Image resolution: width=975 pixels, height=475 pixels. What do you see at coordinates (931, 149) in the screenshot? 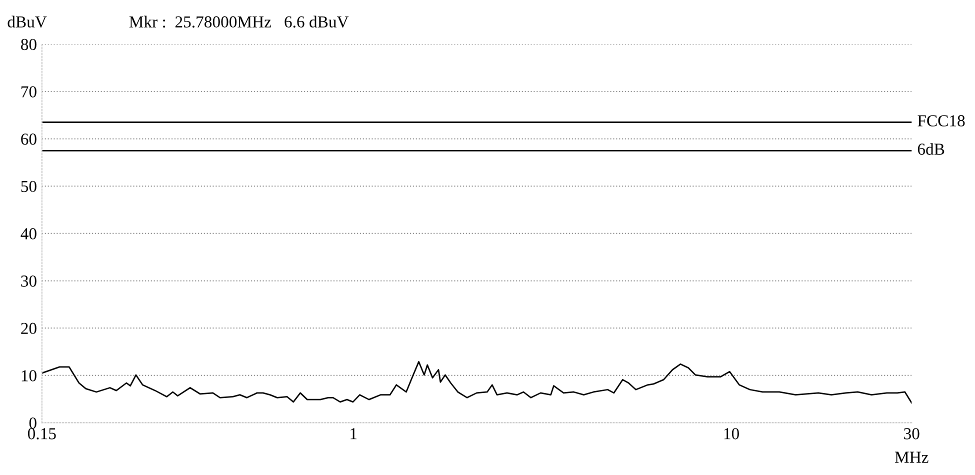
I see `ref-line-label: 6dB` at bounding box center [931, 149].